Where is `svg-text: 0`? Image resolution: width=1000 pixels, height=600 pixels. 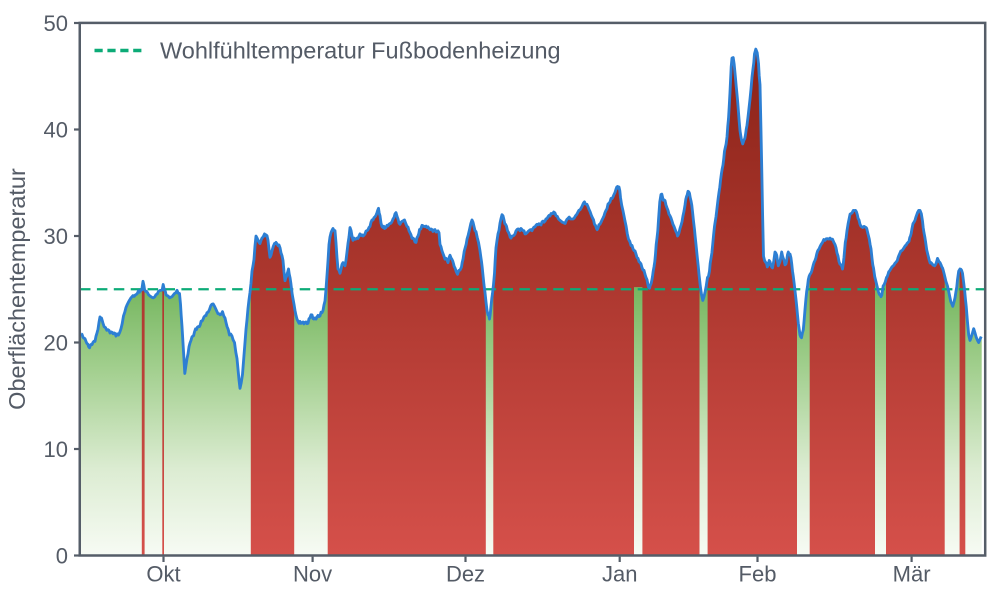
svg-text: 0 is located at coordinates (62, 556).